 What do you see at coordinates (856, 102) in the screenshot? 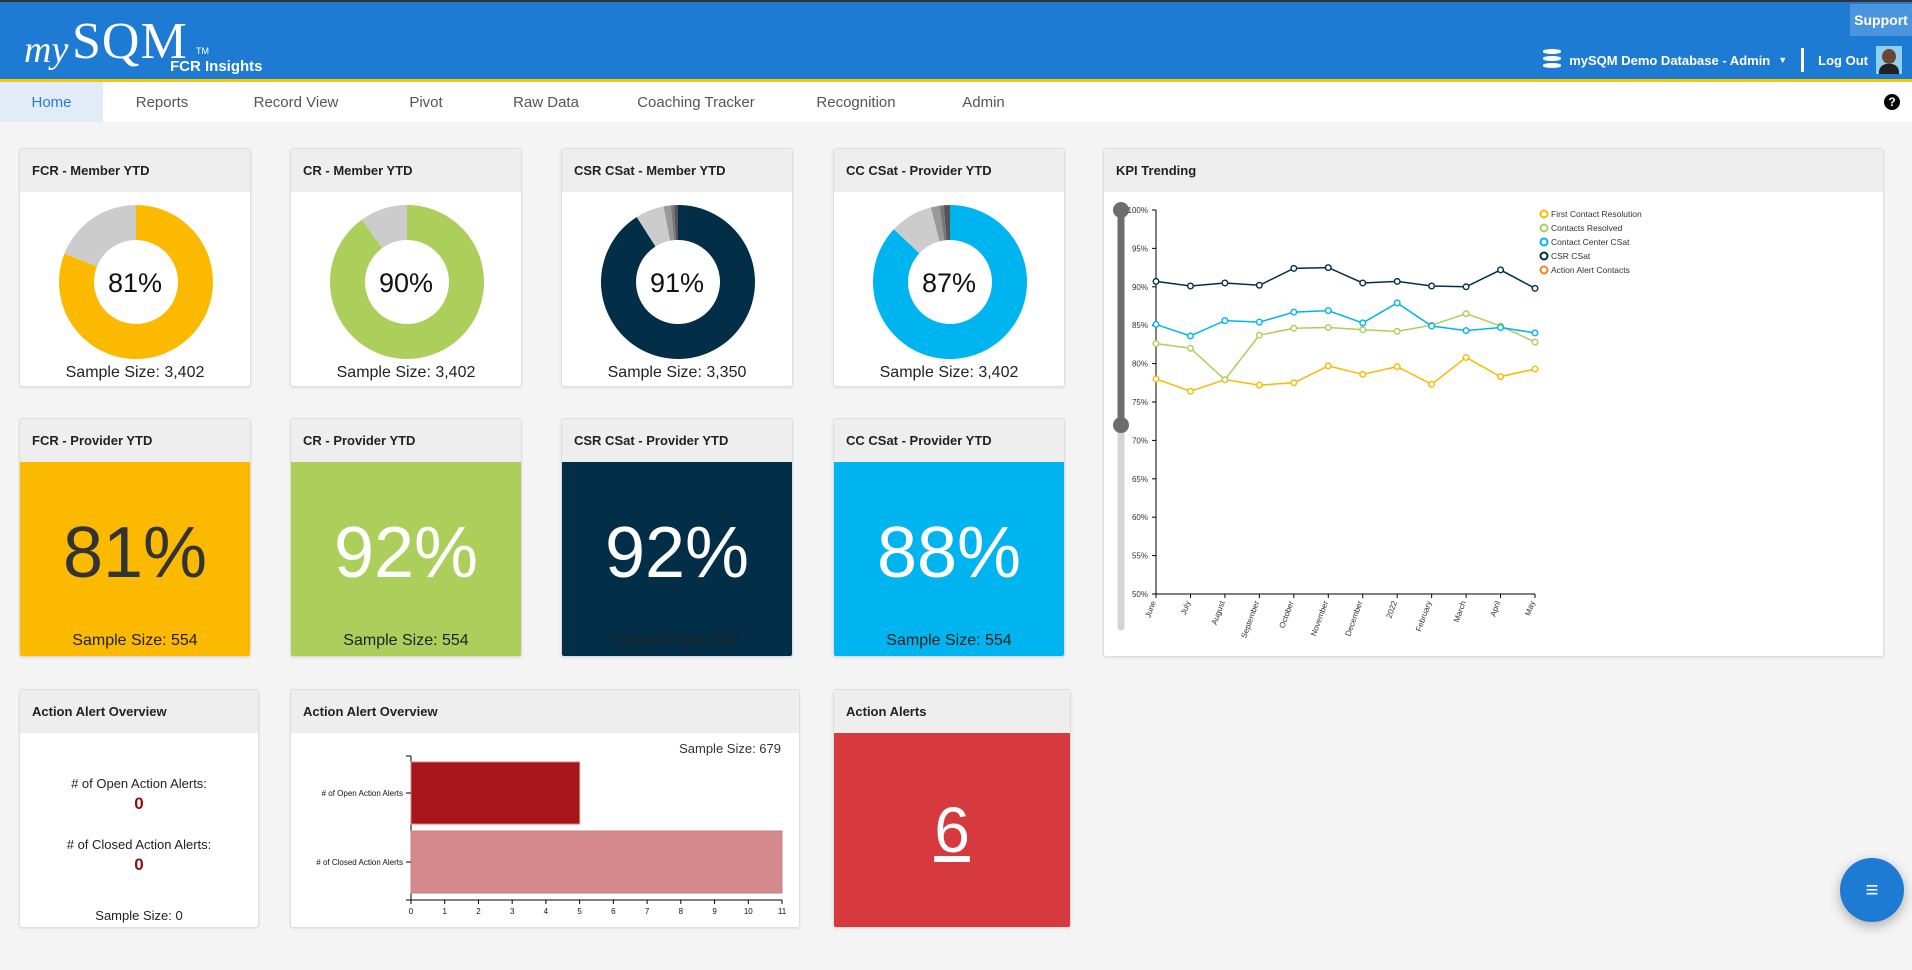
I see `tab-recognition: Recognition` at bounding box center [856, 102].